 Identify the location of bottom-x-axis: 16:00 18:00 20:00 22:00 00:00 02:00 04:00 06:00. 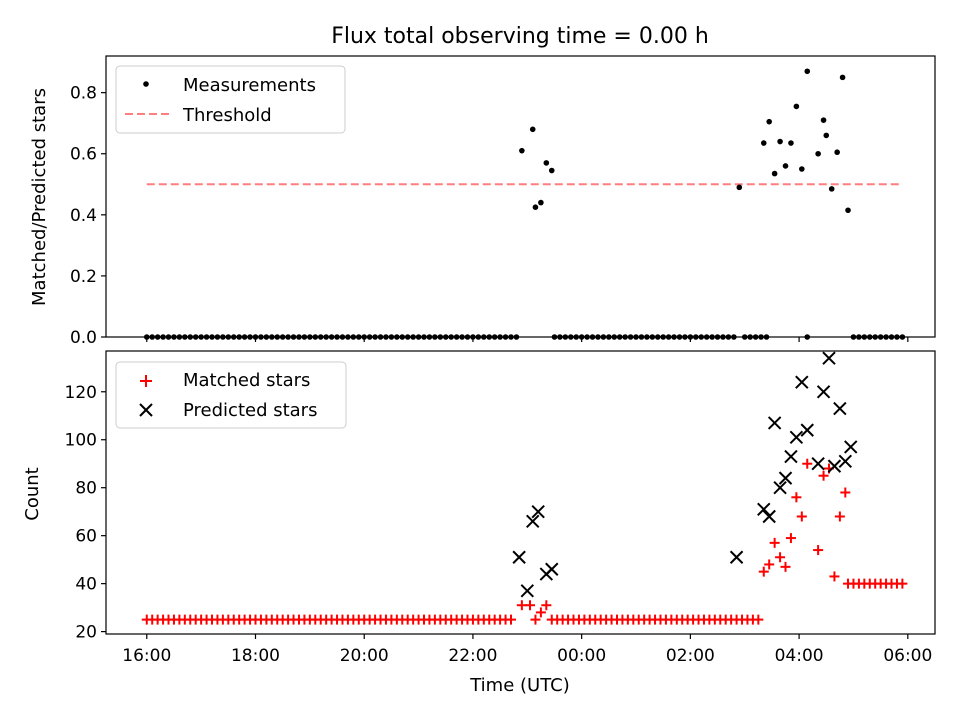
(527, 650).